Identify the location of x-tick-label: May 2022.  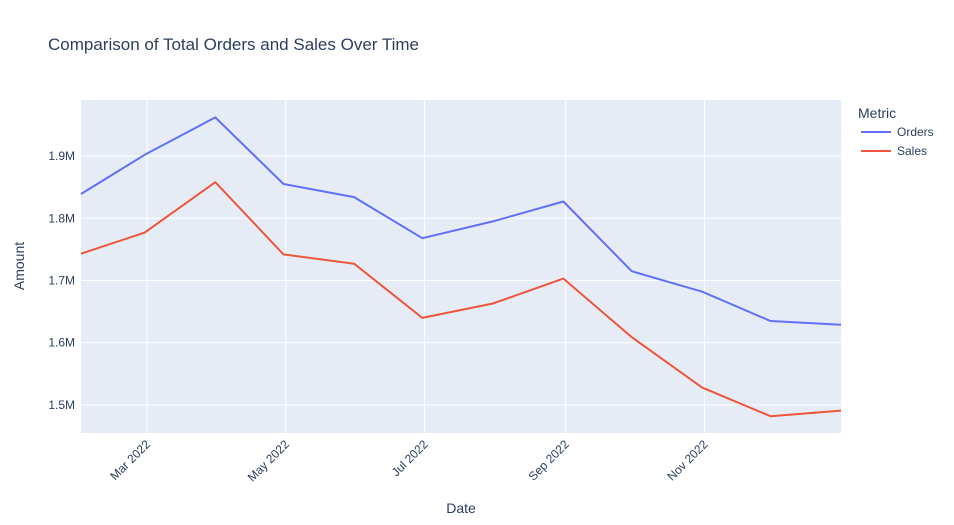
(268, 460).